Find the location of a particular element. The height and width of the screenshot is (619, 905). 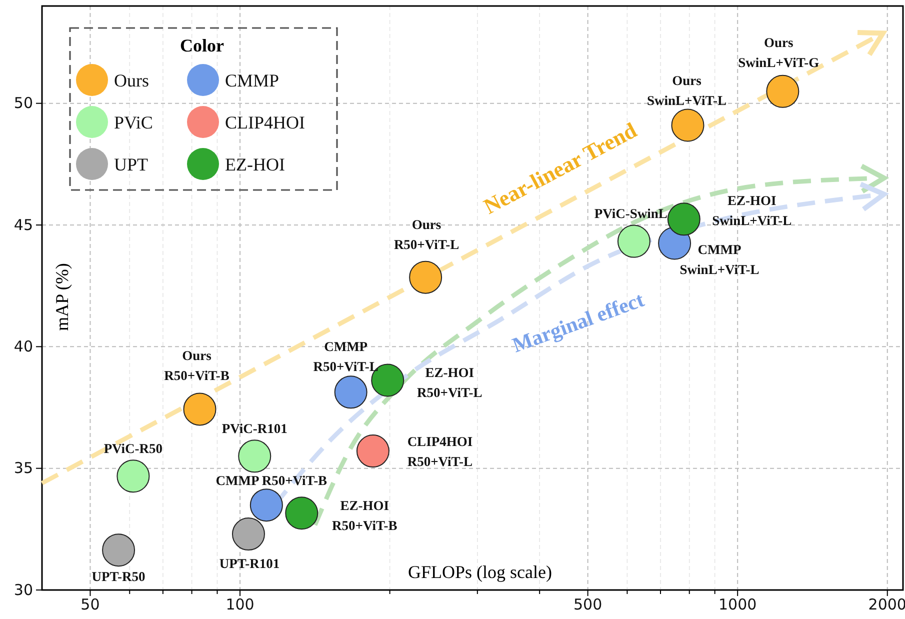

legend-label: EZ-HOI is located at coordinates (255, 164).